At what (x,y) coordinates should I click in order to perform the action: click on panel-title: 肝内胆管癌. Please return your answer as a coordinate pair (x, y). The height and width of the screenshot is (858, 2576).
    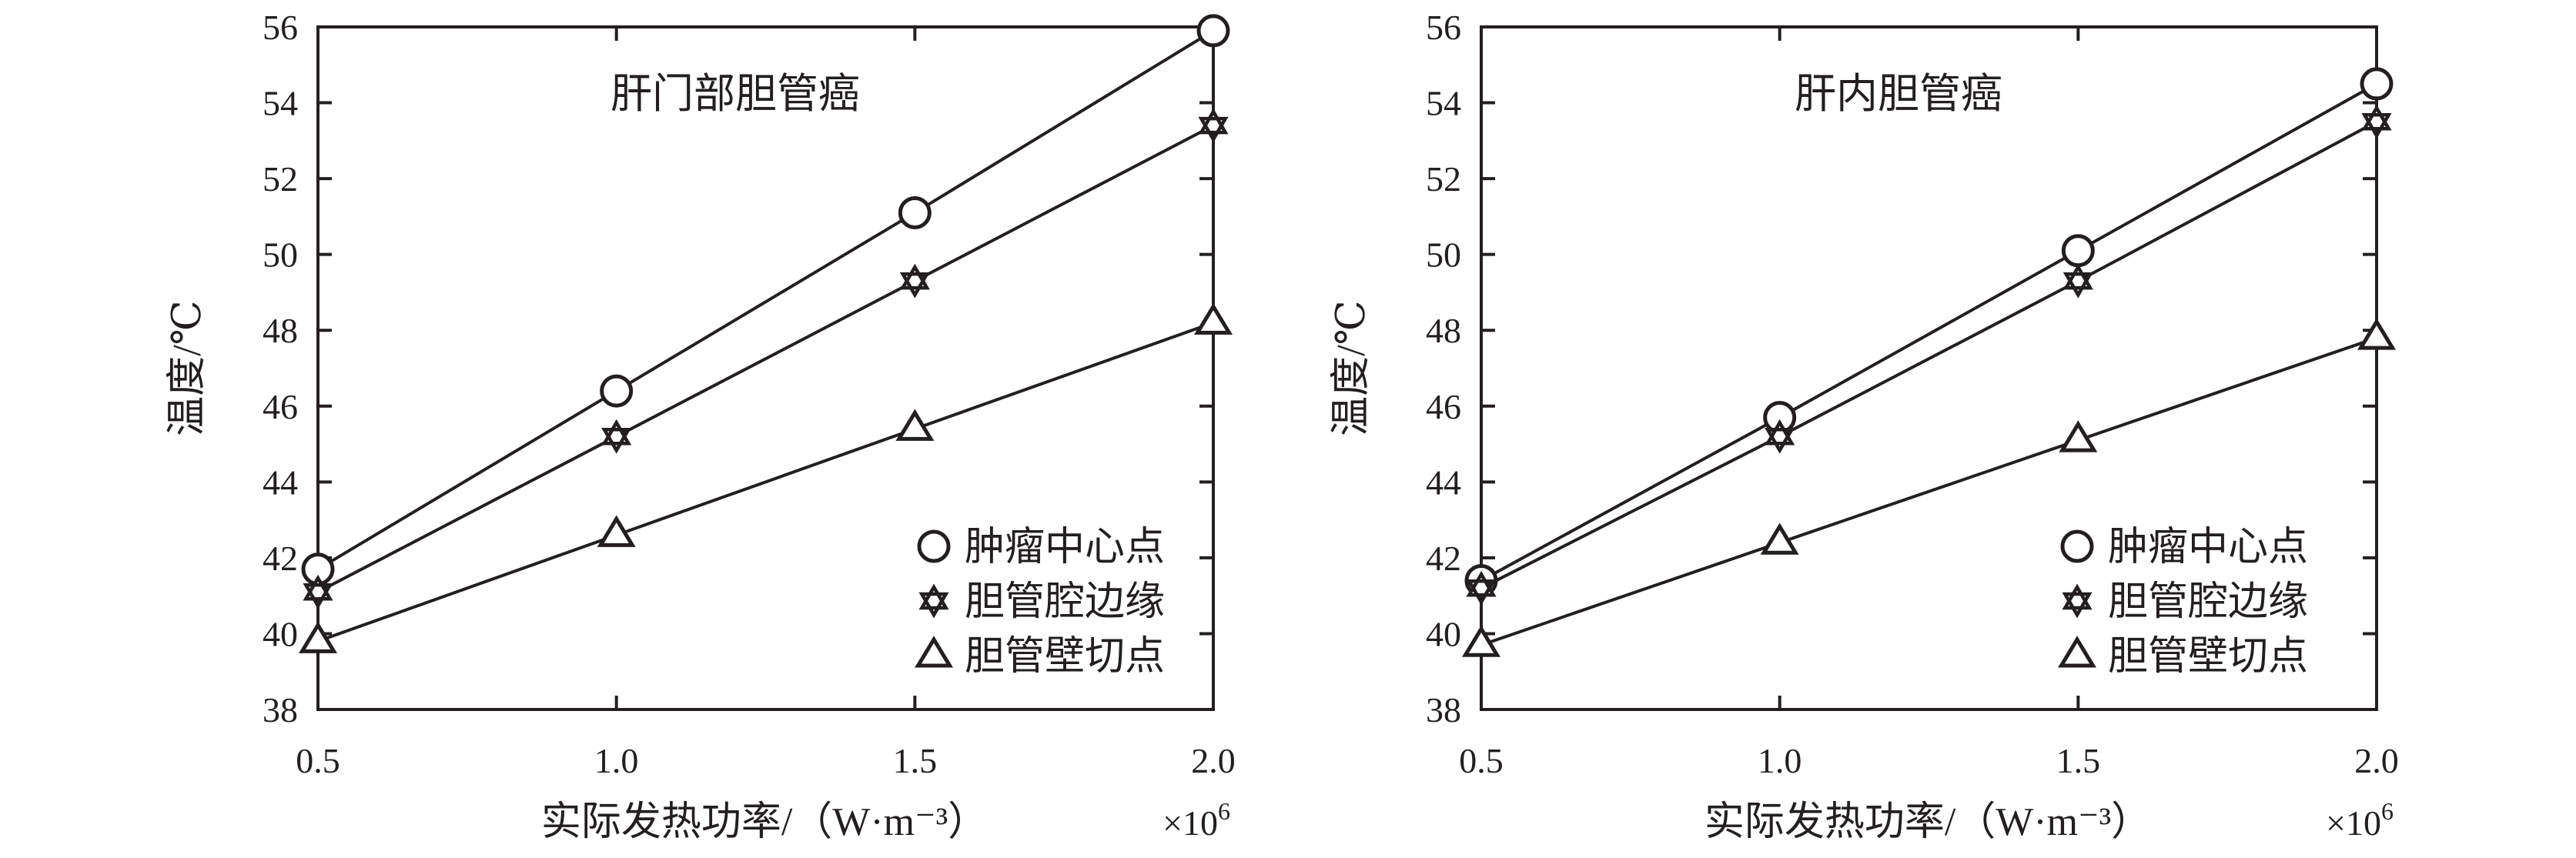
    Looking at the image, I should click on (1899, 94).